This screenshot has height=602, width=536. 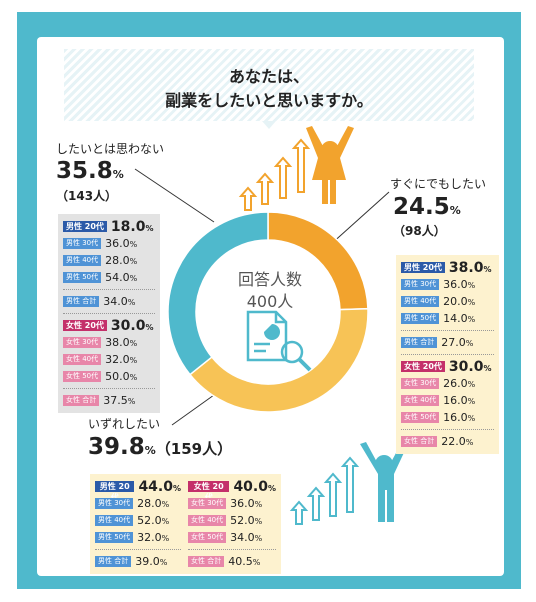 What do you see at coordinates (132, 226) in the screenshot?
I see `breakdown-value: 18.0%` at bounding box center [132, 226].